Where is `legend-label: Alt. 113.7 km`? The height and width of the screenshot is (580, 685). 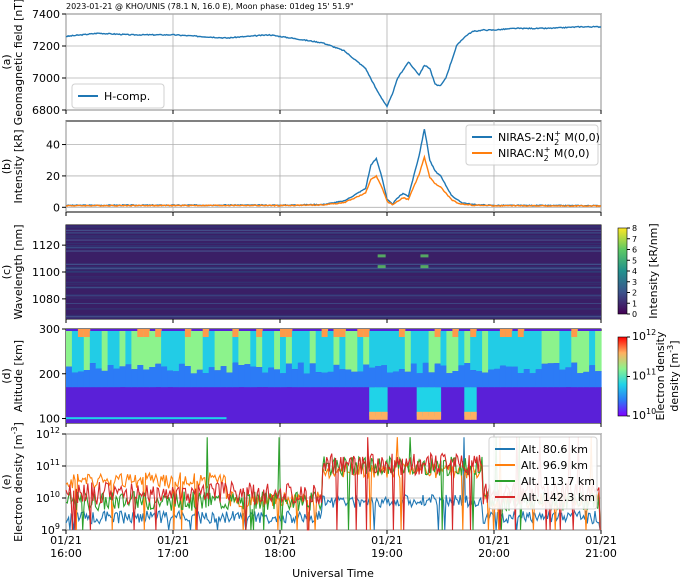 legend-label: Alt. 113.7 km is located at coordinates (558, 481).